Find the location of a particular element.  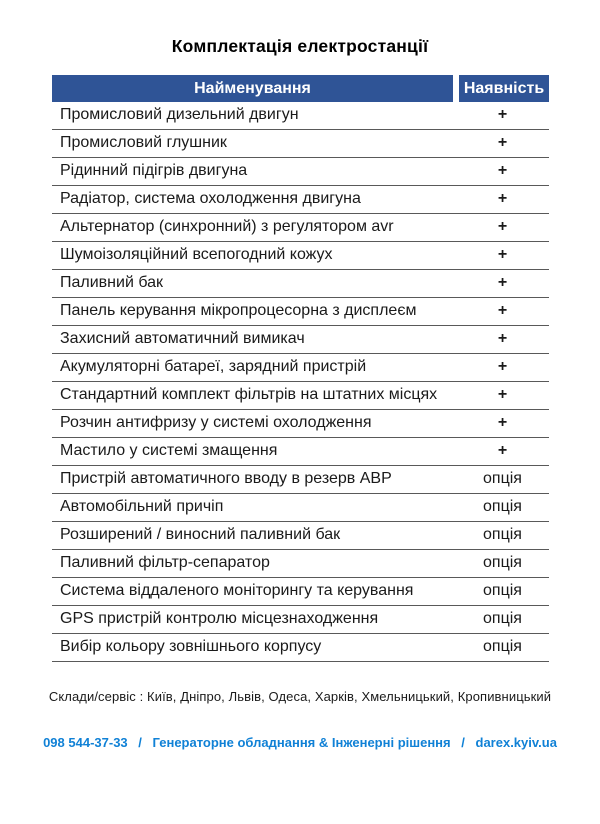

equipment-name: Паливний фільтр-сепаратор is located at coordinates (254, 563).